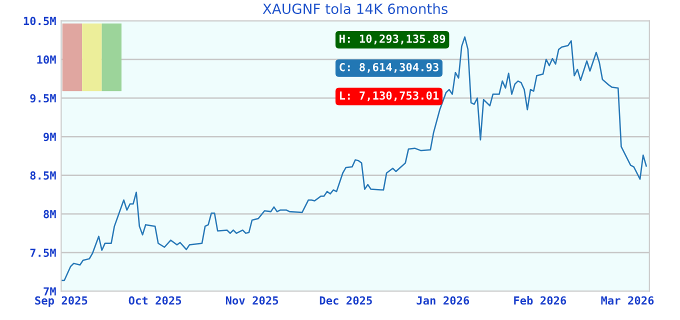  I want to click on chart-title: XAUGNF tola 14K 6months, so click(355, 8).